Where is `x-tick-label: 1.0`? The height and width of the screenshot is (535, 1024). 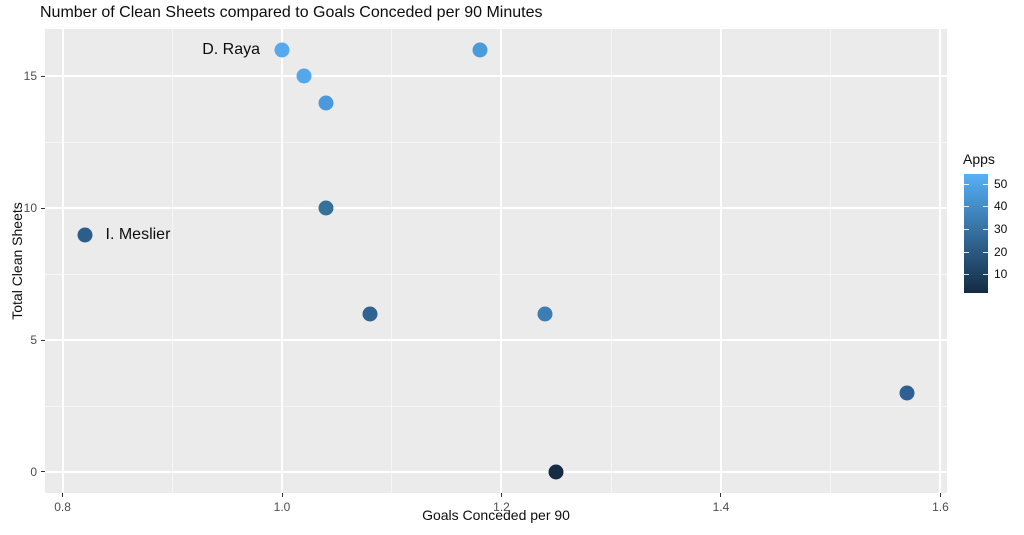 x-tick-label: 1.0 is located at coordinates (282, 507).